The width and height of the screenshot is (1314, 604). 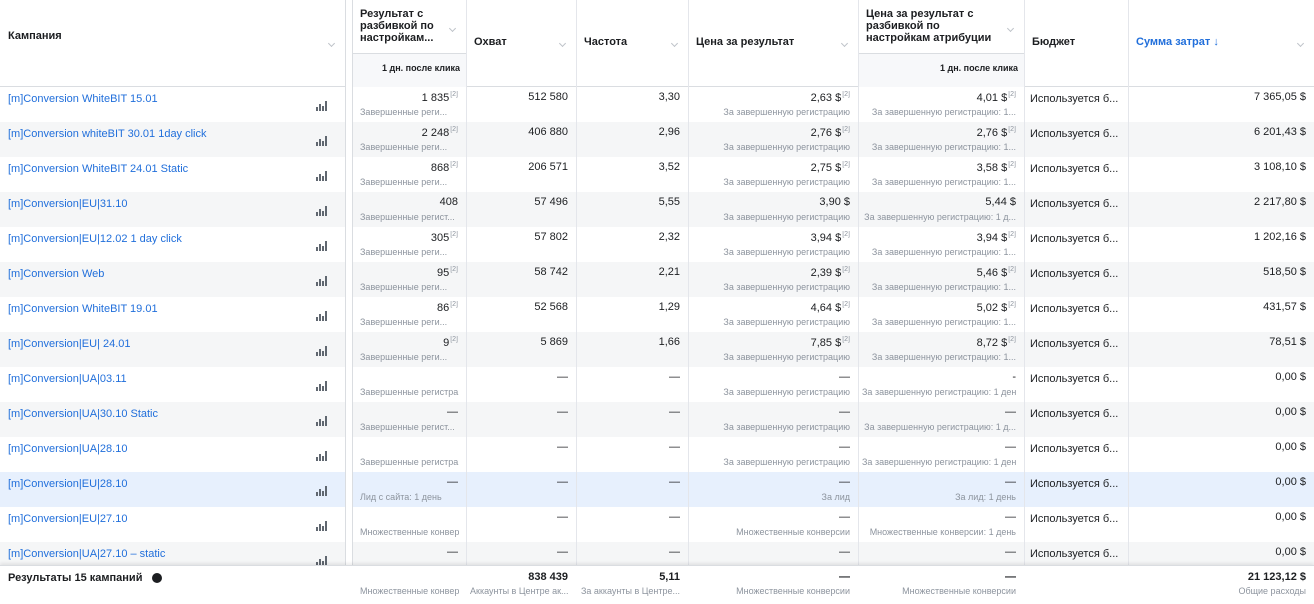 I want to click on campaign-name: [m]Conversion|EU|31.10, so click(x=68, y=204).